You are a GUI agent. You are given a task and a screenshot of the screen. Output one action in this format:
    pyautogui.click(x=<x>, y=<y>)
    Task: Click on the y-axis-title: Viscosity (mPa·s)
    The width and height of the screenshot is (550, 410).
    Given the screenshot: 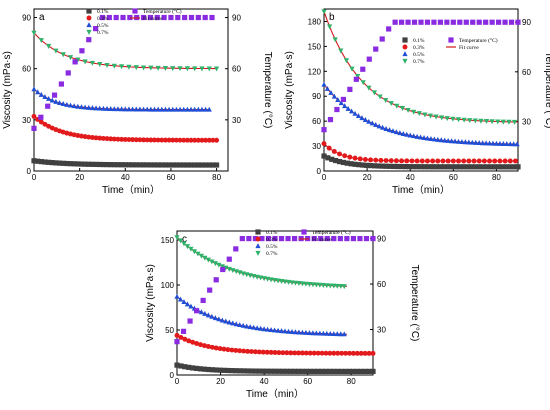 What is the action you would take?
    pyautogui.click(x=7, y=90)
    